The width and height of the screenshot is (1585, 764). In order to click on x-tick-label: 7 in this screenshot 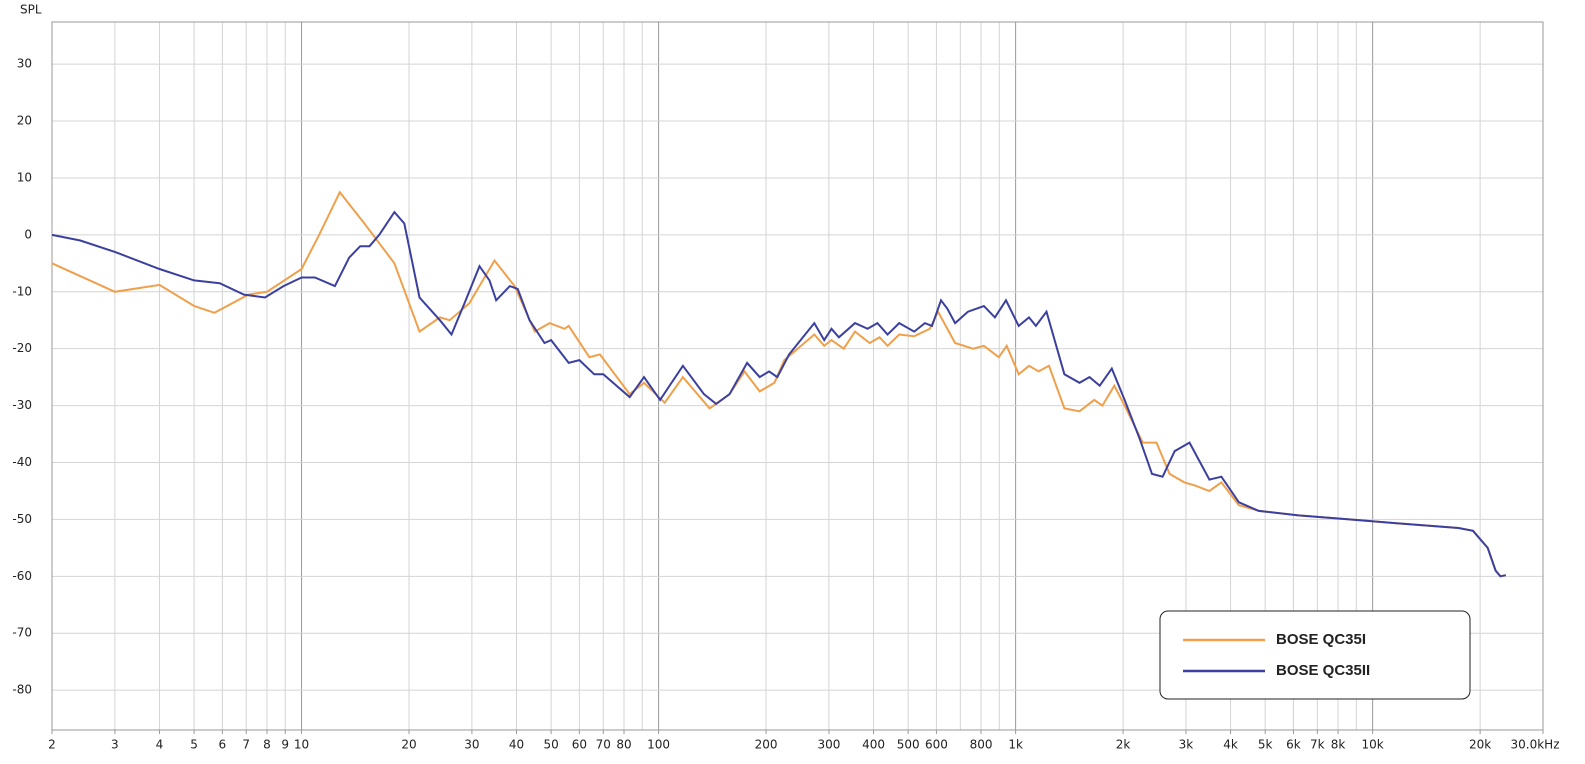, I will do `click(246, 745)`.